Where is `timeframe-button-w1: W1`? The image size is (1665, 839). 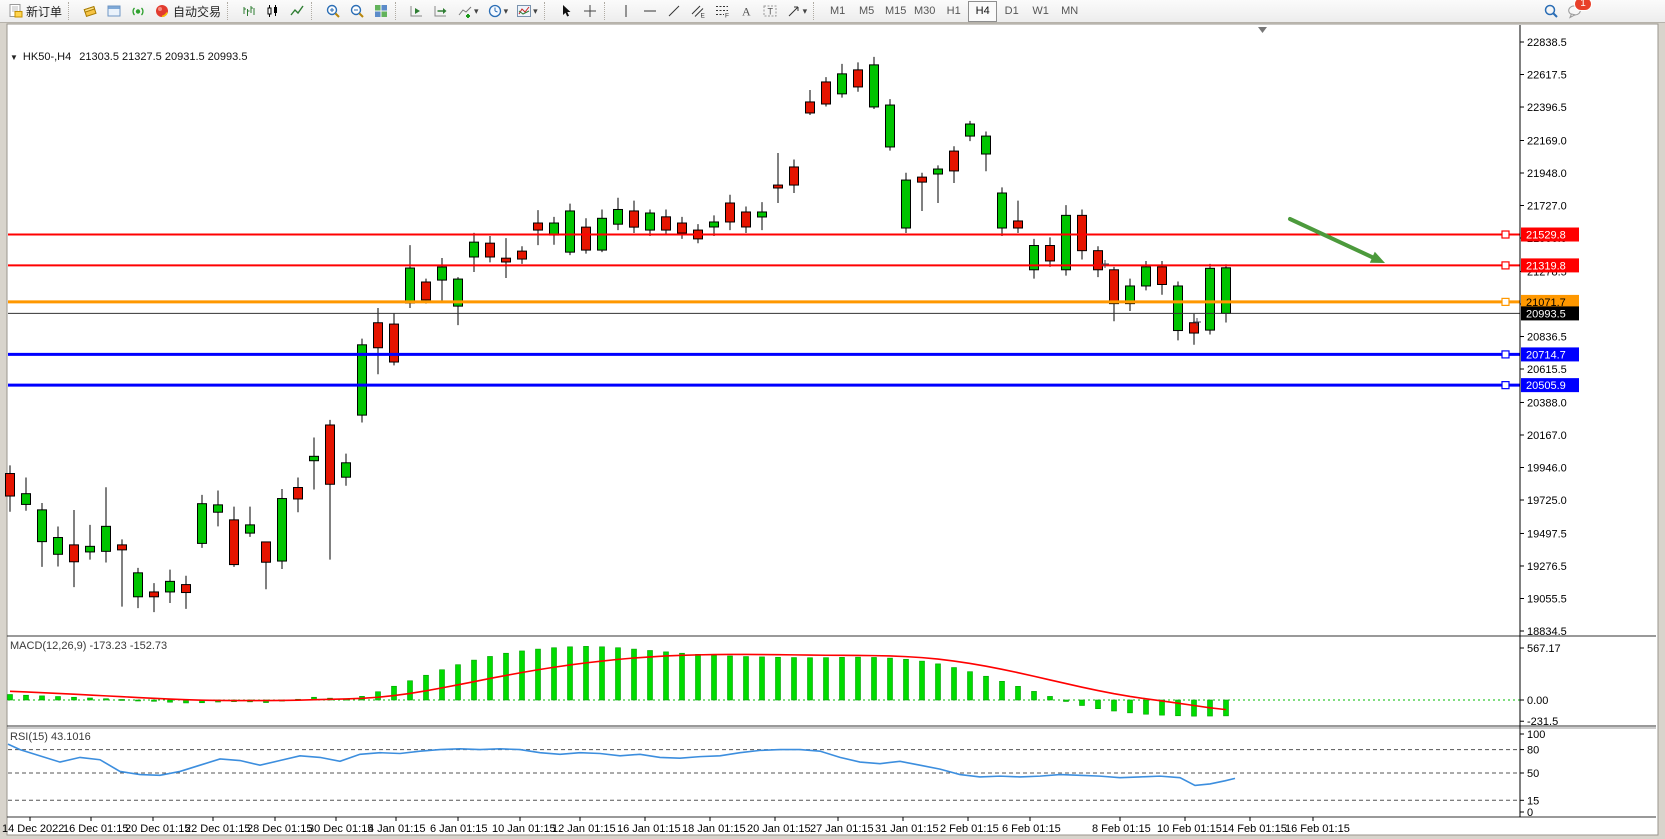 timeframe-button-w1: W1 is located at coordinates (1040, 10).